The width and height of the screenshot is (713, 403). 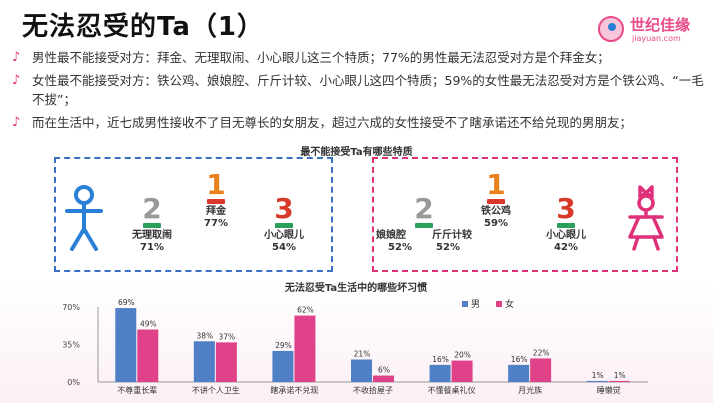 What do you see at coordinates (609, 390) in the screenshot?
I see `x-tick-label: 睡懒觉` at bounding box center [609, 390].